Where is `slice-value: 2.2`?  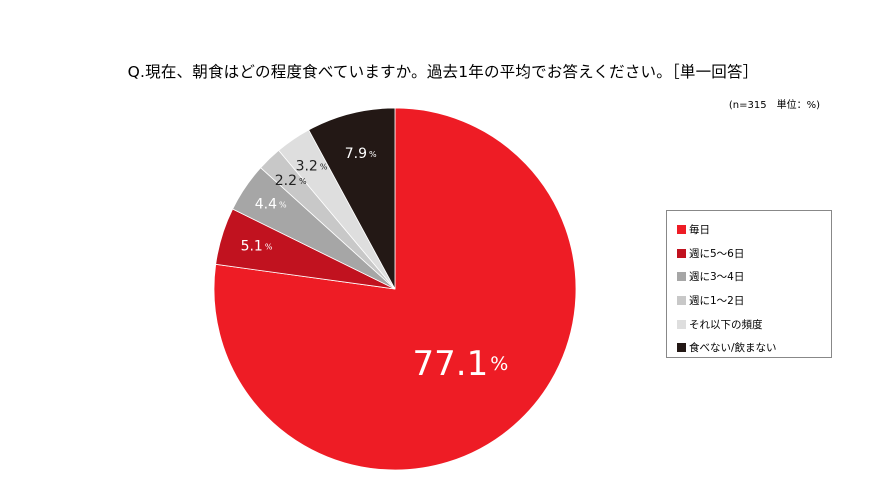
slice-value: 2.2 is located at coordinates (286, 181).